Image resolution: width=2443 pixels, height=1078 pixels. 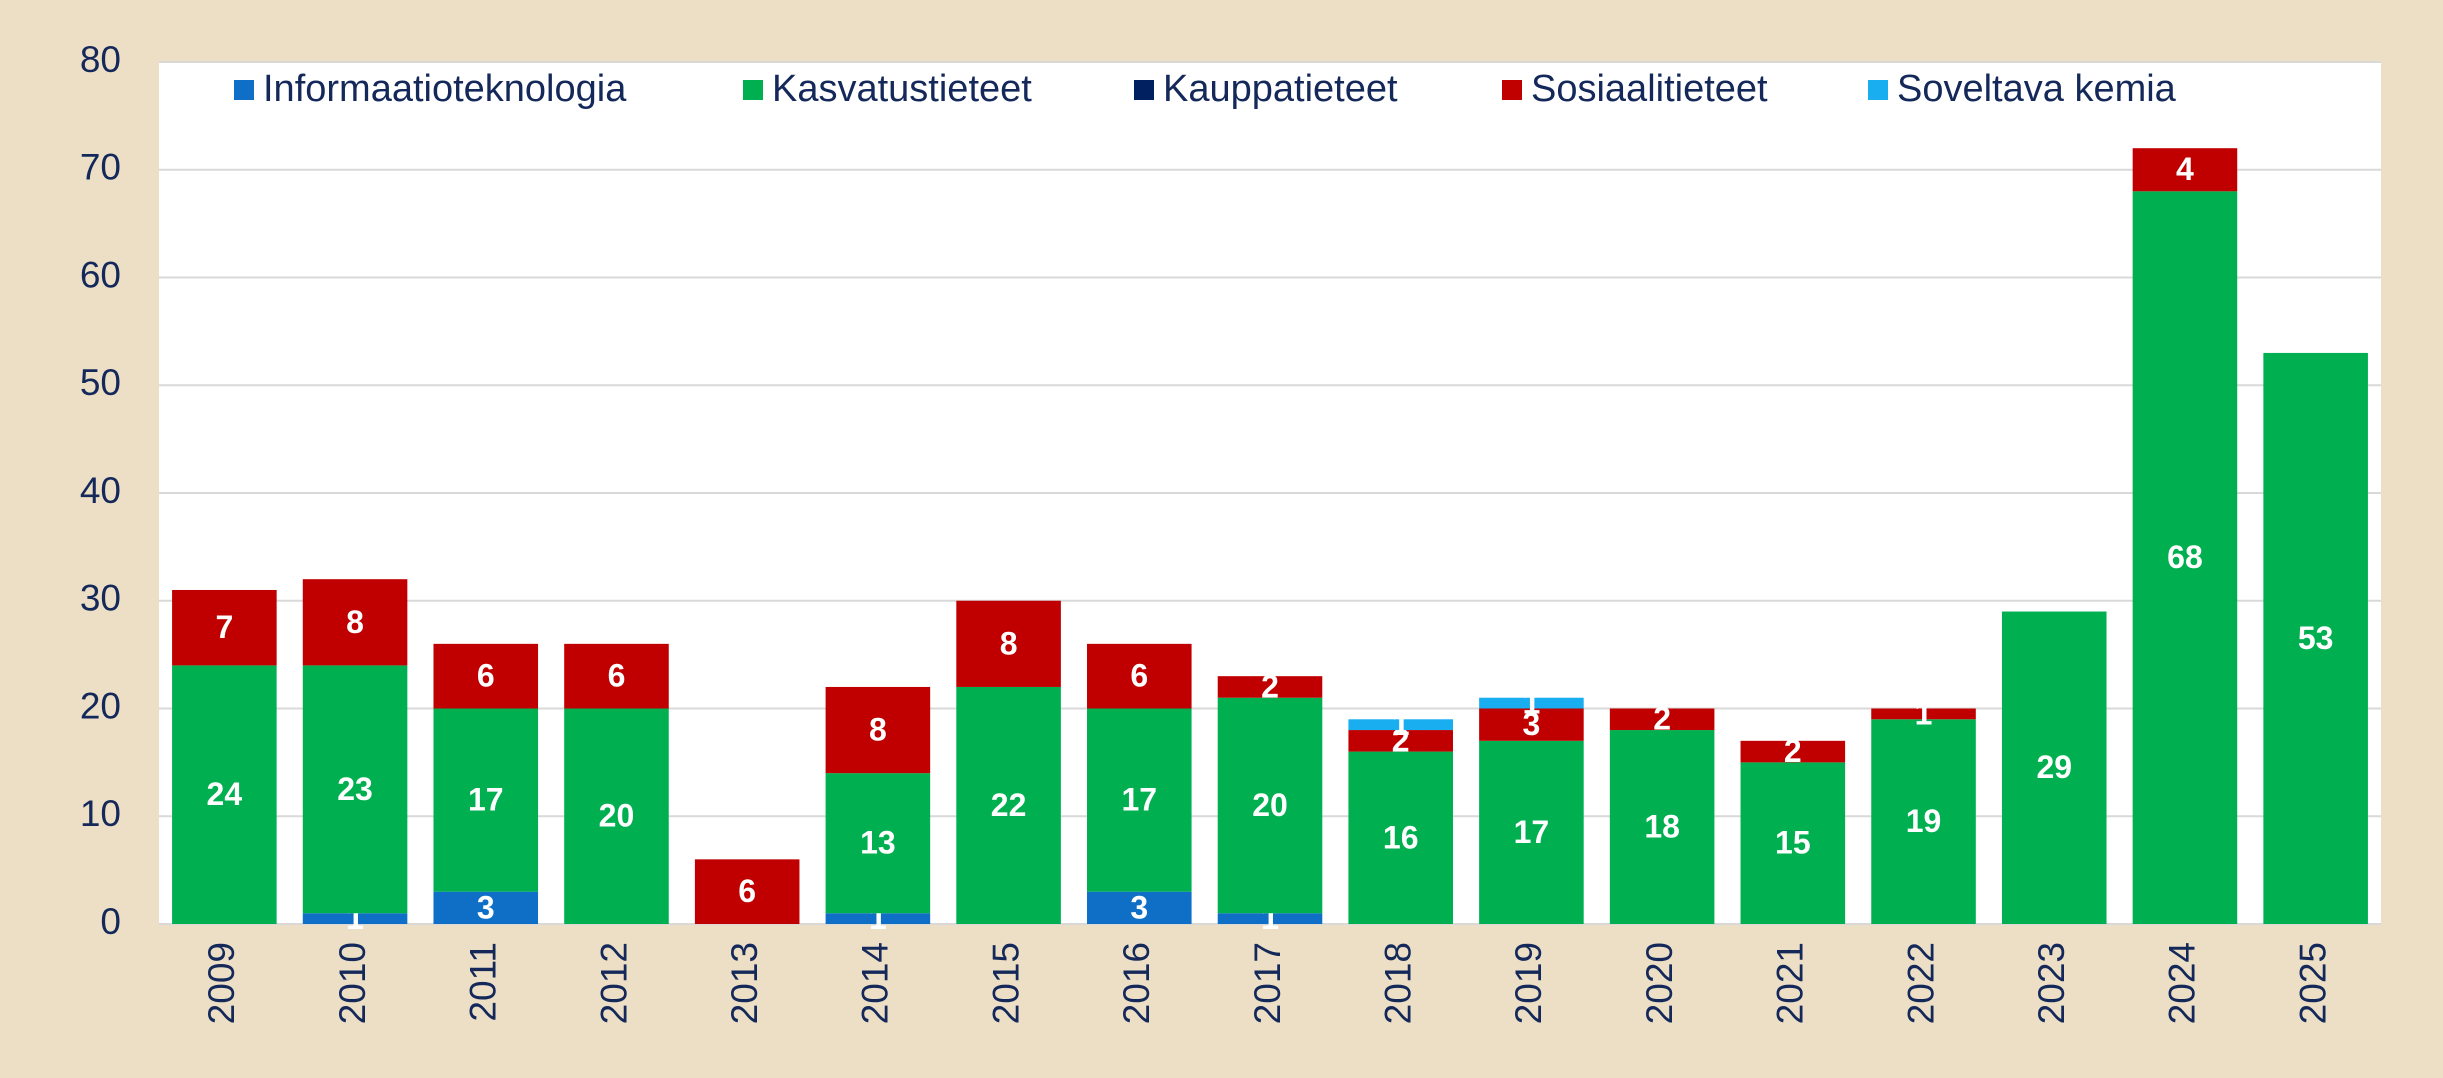 I want to click on data-label: 7, so click(x=224, y=627).